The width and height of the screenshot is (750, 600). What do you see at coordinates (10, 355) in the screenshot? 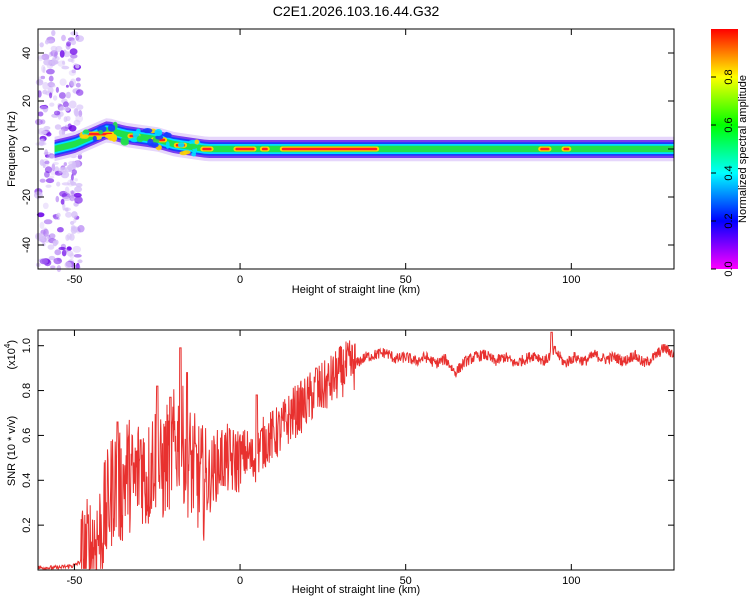
I see `svg-text: (x104)` at bounding box center [10, 355].